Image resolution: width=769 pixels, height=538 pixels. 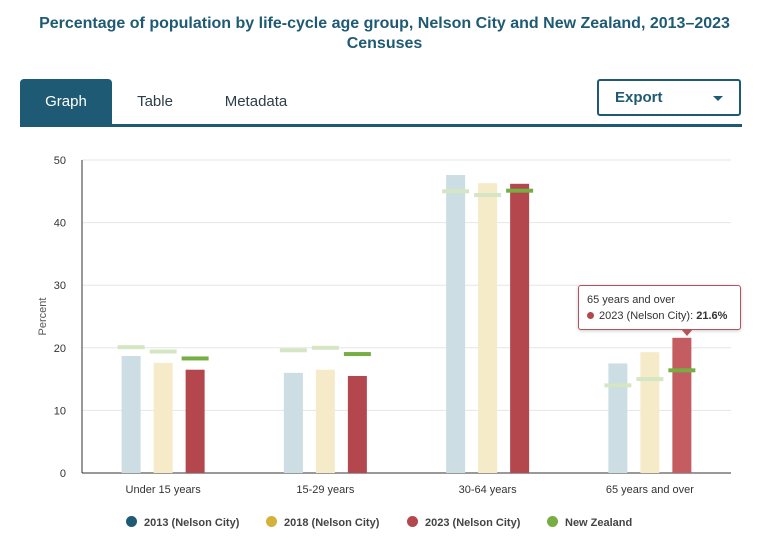 I want to click on y-tick-label: 20, so click(x=60, y=349).